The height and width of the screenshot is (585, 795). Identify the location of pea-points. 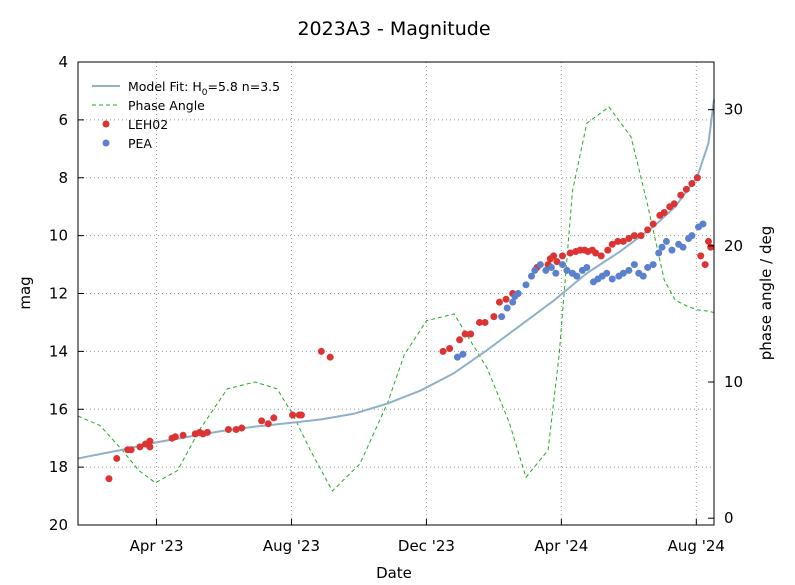
(580, 290).